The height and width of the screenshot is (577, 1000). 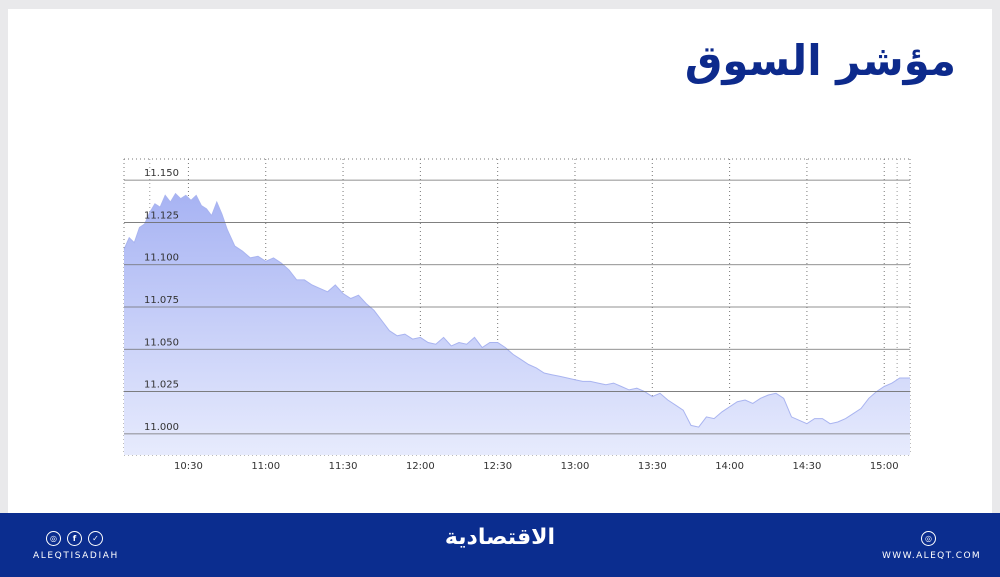 I want to click on x-tick-label: 11:00, so click(x=265, y=466).